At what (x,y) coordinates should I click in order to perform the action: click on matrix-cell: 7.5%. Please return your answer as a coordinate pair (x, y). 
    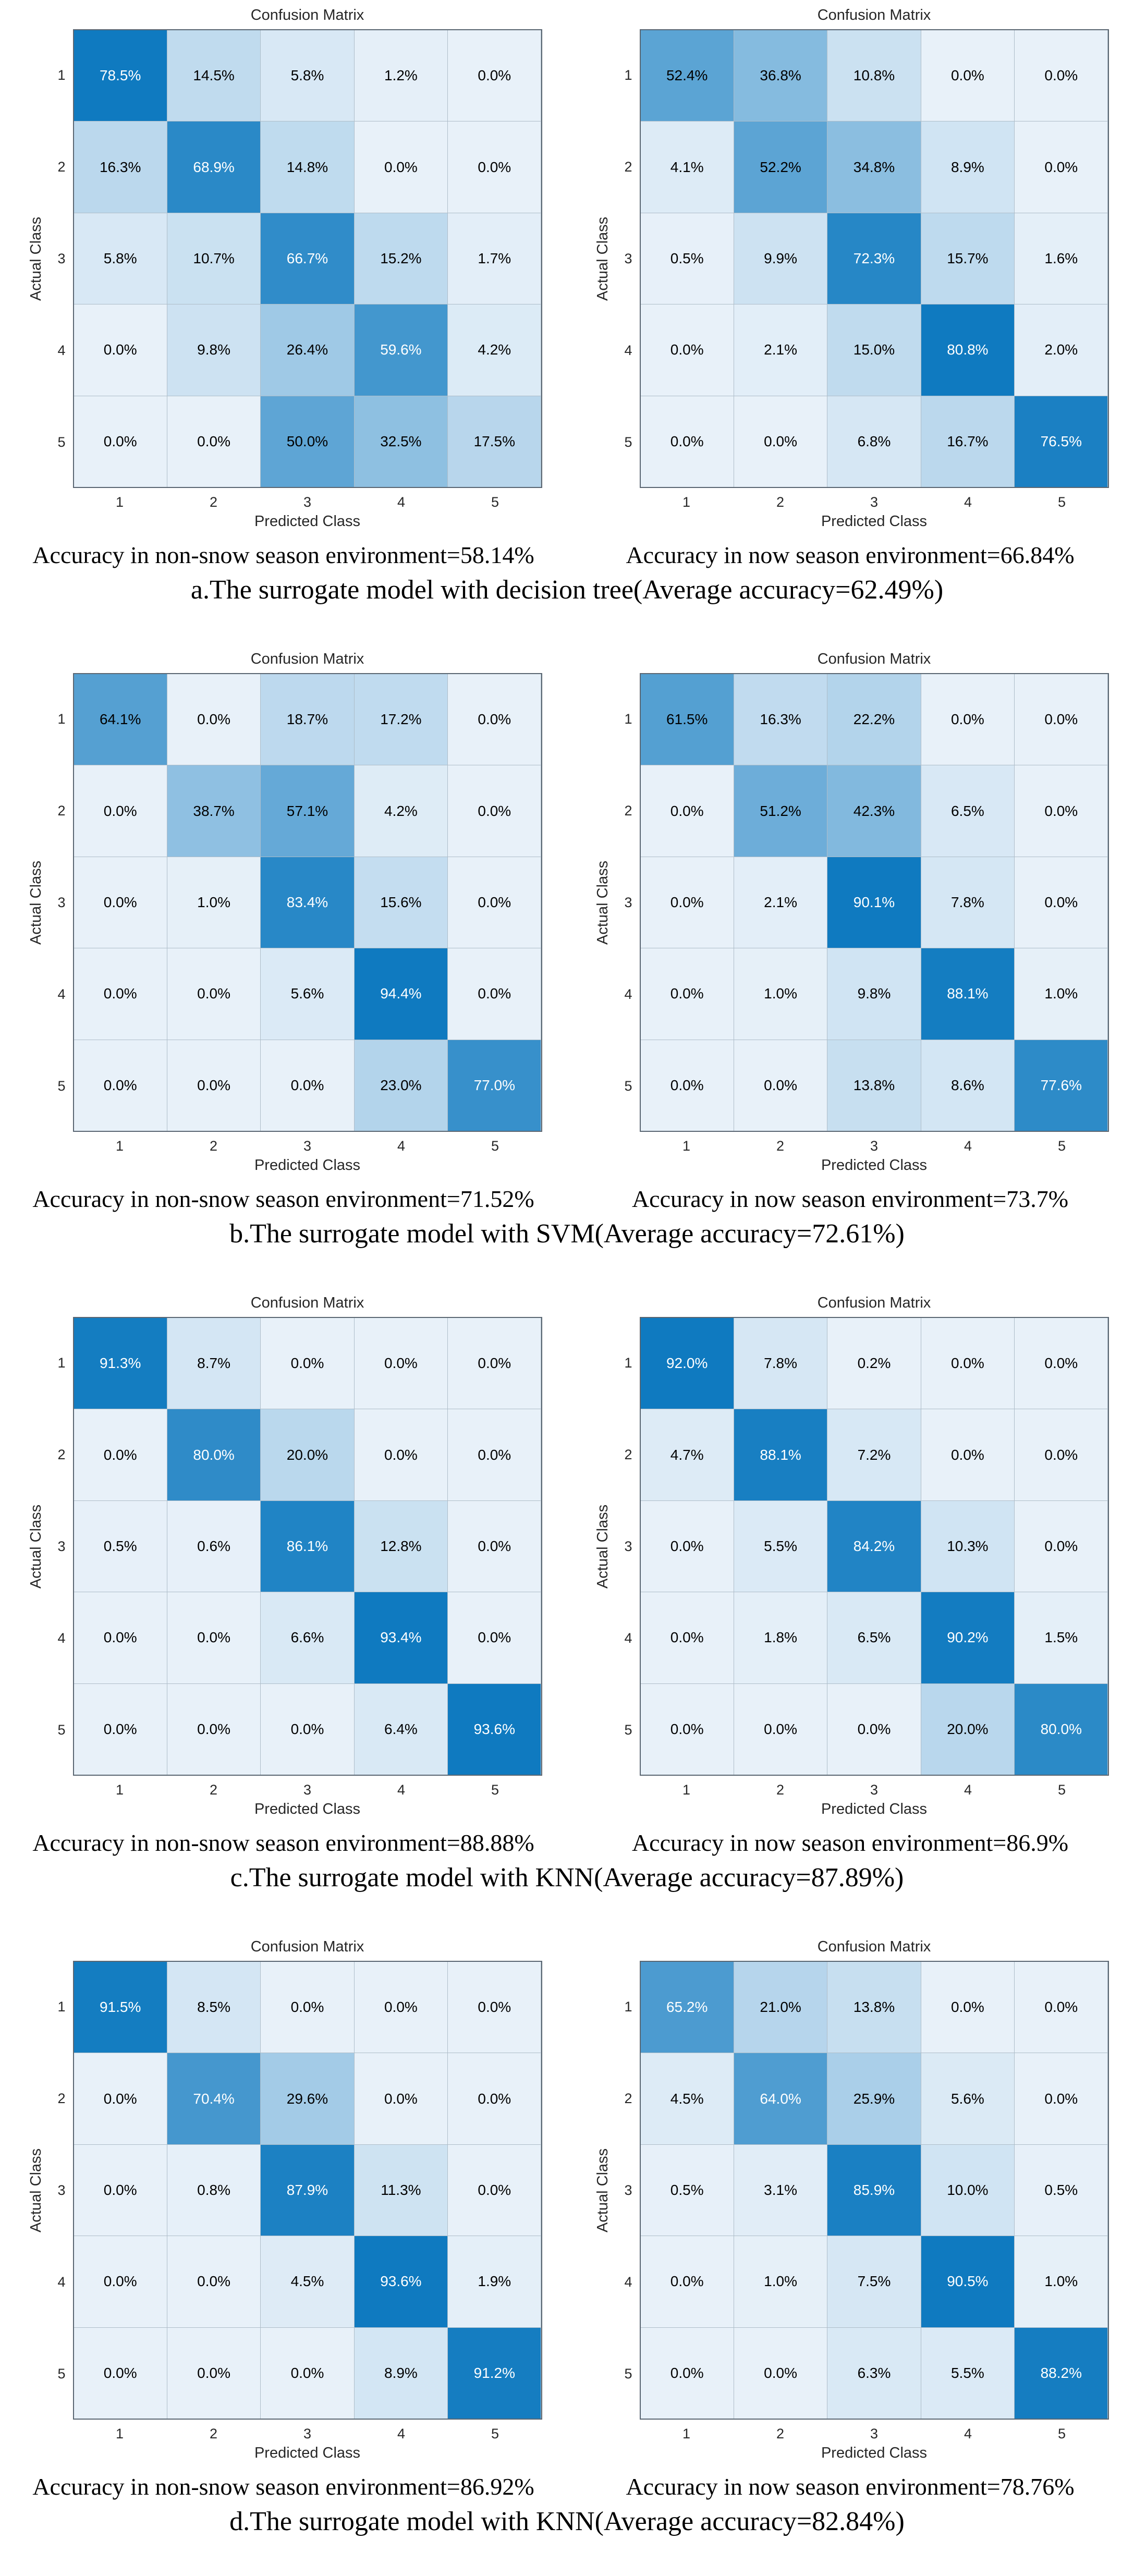
    Looking at the image, I should click on (874, 2281).